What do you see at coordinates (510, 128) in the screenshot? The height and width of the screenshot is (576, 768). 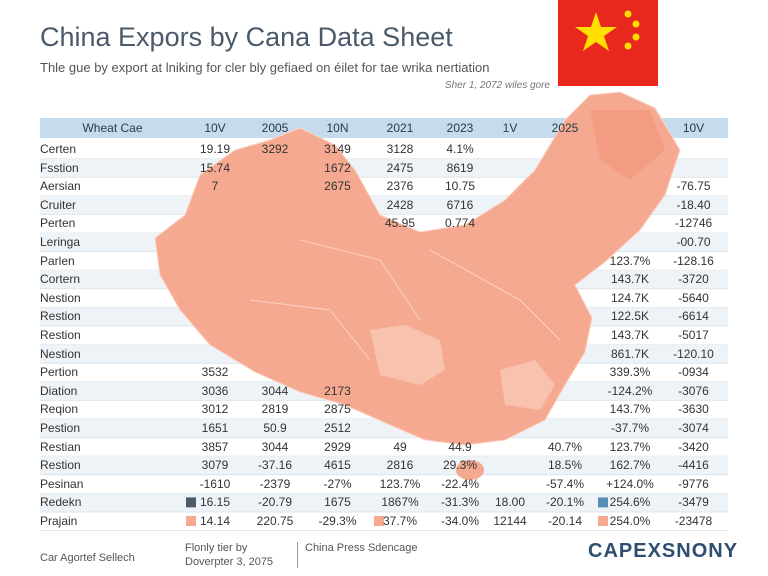 I see `column-header: 1V` at bounding box center [510, 128].